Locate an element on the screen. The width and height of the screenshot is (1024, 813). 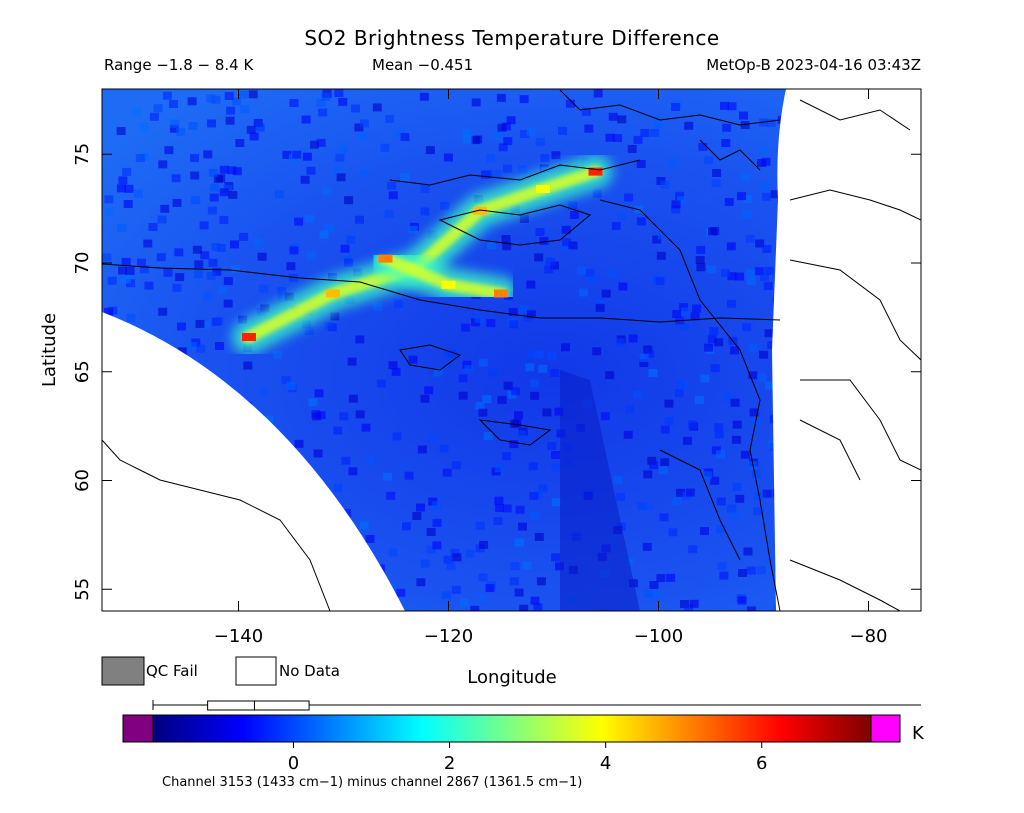
no-data-region-east is located at coordinates (846, 350).